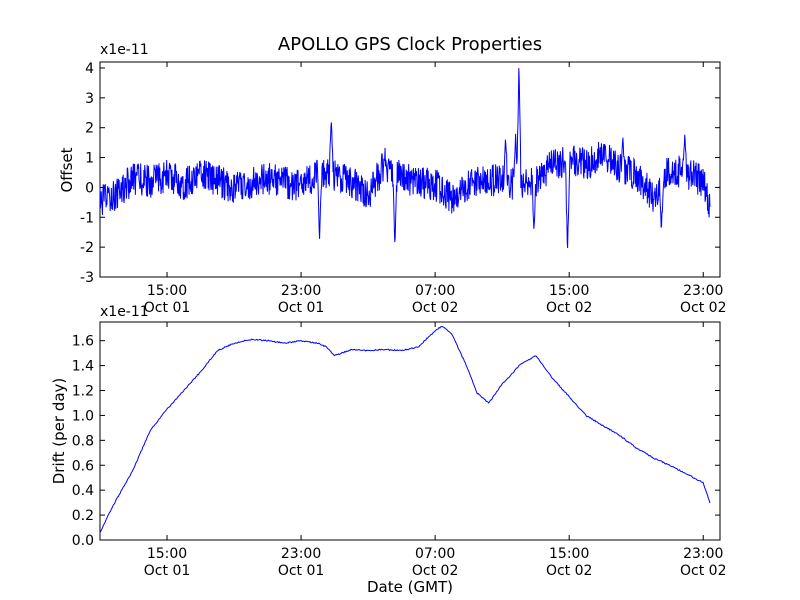  What do you see at coordinates (83, 491) in the screenshot?
I see `y-tick-label: 0.4` at bounding box center [83, 491].